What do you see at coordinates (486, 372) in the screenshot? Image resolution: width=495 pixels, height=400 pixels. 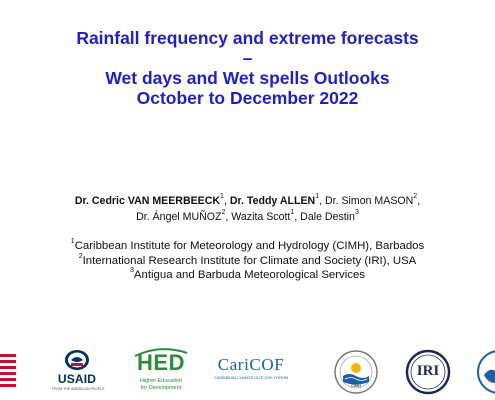 I see `partner-seal-icon` at bounding box center [486, 372].